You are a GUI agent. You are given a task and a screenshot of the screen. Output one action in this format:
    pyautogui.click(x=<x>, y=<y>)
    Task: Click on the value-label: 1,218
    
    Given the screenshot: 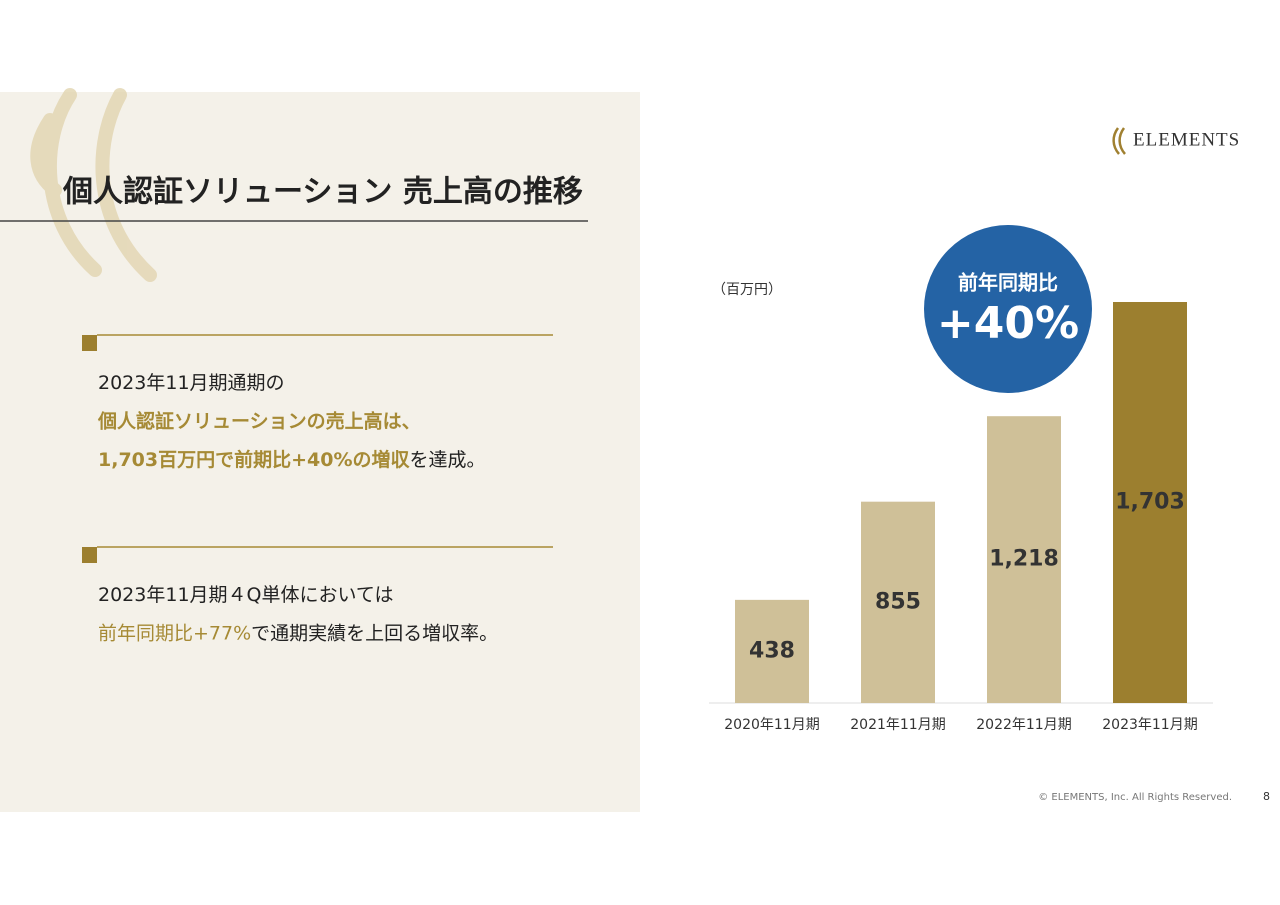 What is the action you would take?
    pyautogui.click(x=1024, y=559)
    